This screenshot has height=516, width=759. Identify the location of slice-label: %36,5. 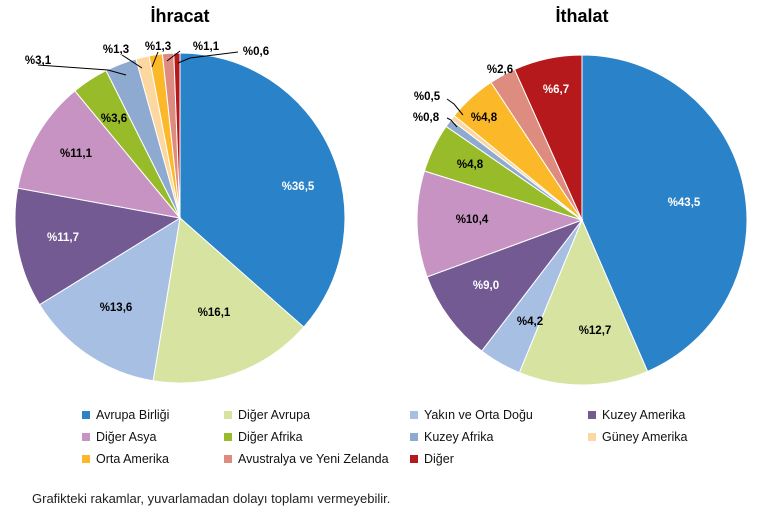
(298, 187).